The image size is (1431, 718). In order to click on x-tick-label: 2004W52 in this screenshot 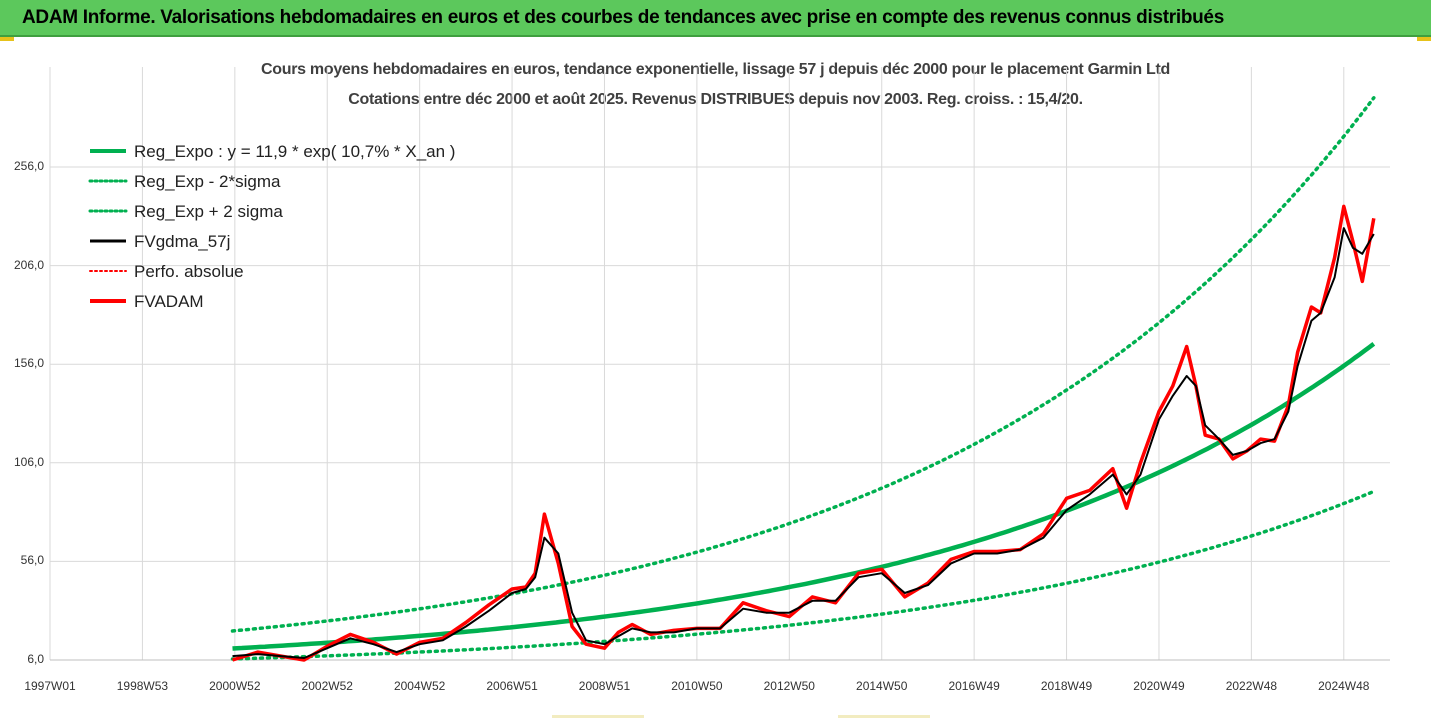, I will do `click(419, 686)`.